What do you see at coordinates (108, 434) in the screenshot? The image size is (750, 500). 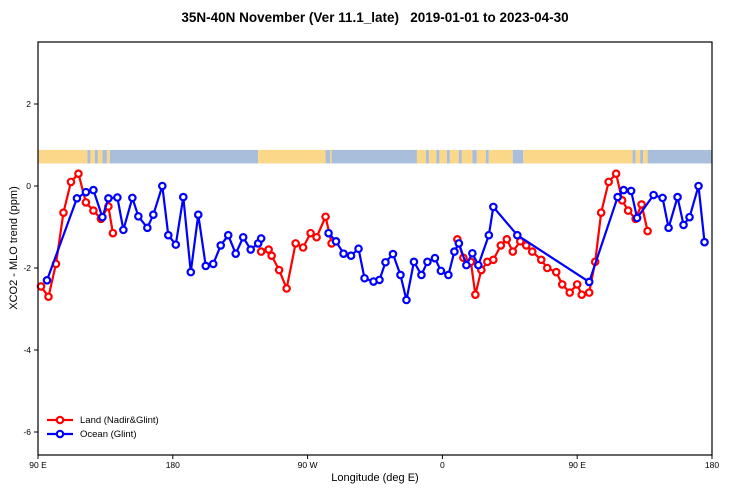 I see `legend-label-ocean: Ocean (Glint)` at bounding box center [108, 434].